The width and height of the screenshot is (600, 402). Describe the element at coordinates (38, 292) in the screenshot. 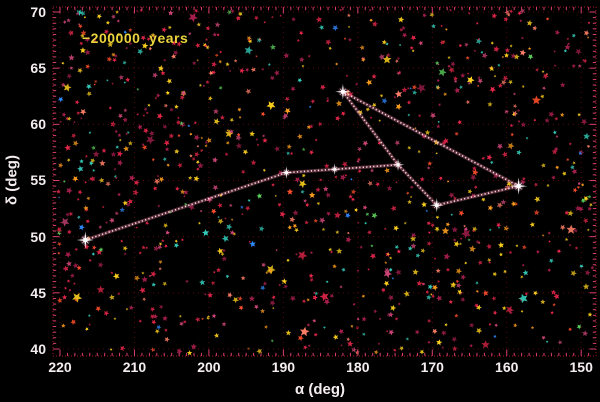

I see `y-tick-label: 45` at that location.